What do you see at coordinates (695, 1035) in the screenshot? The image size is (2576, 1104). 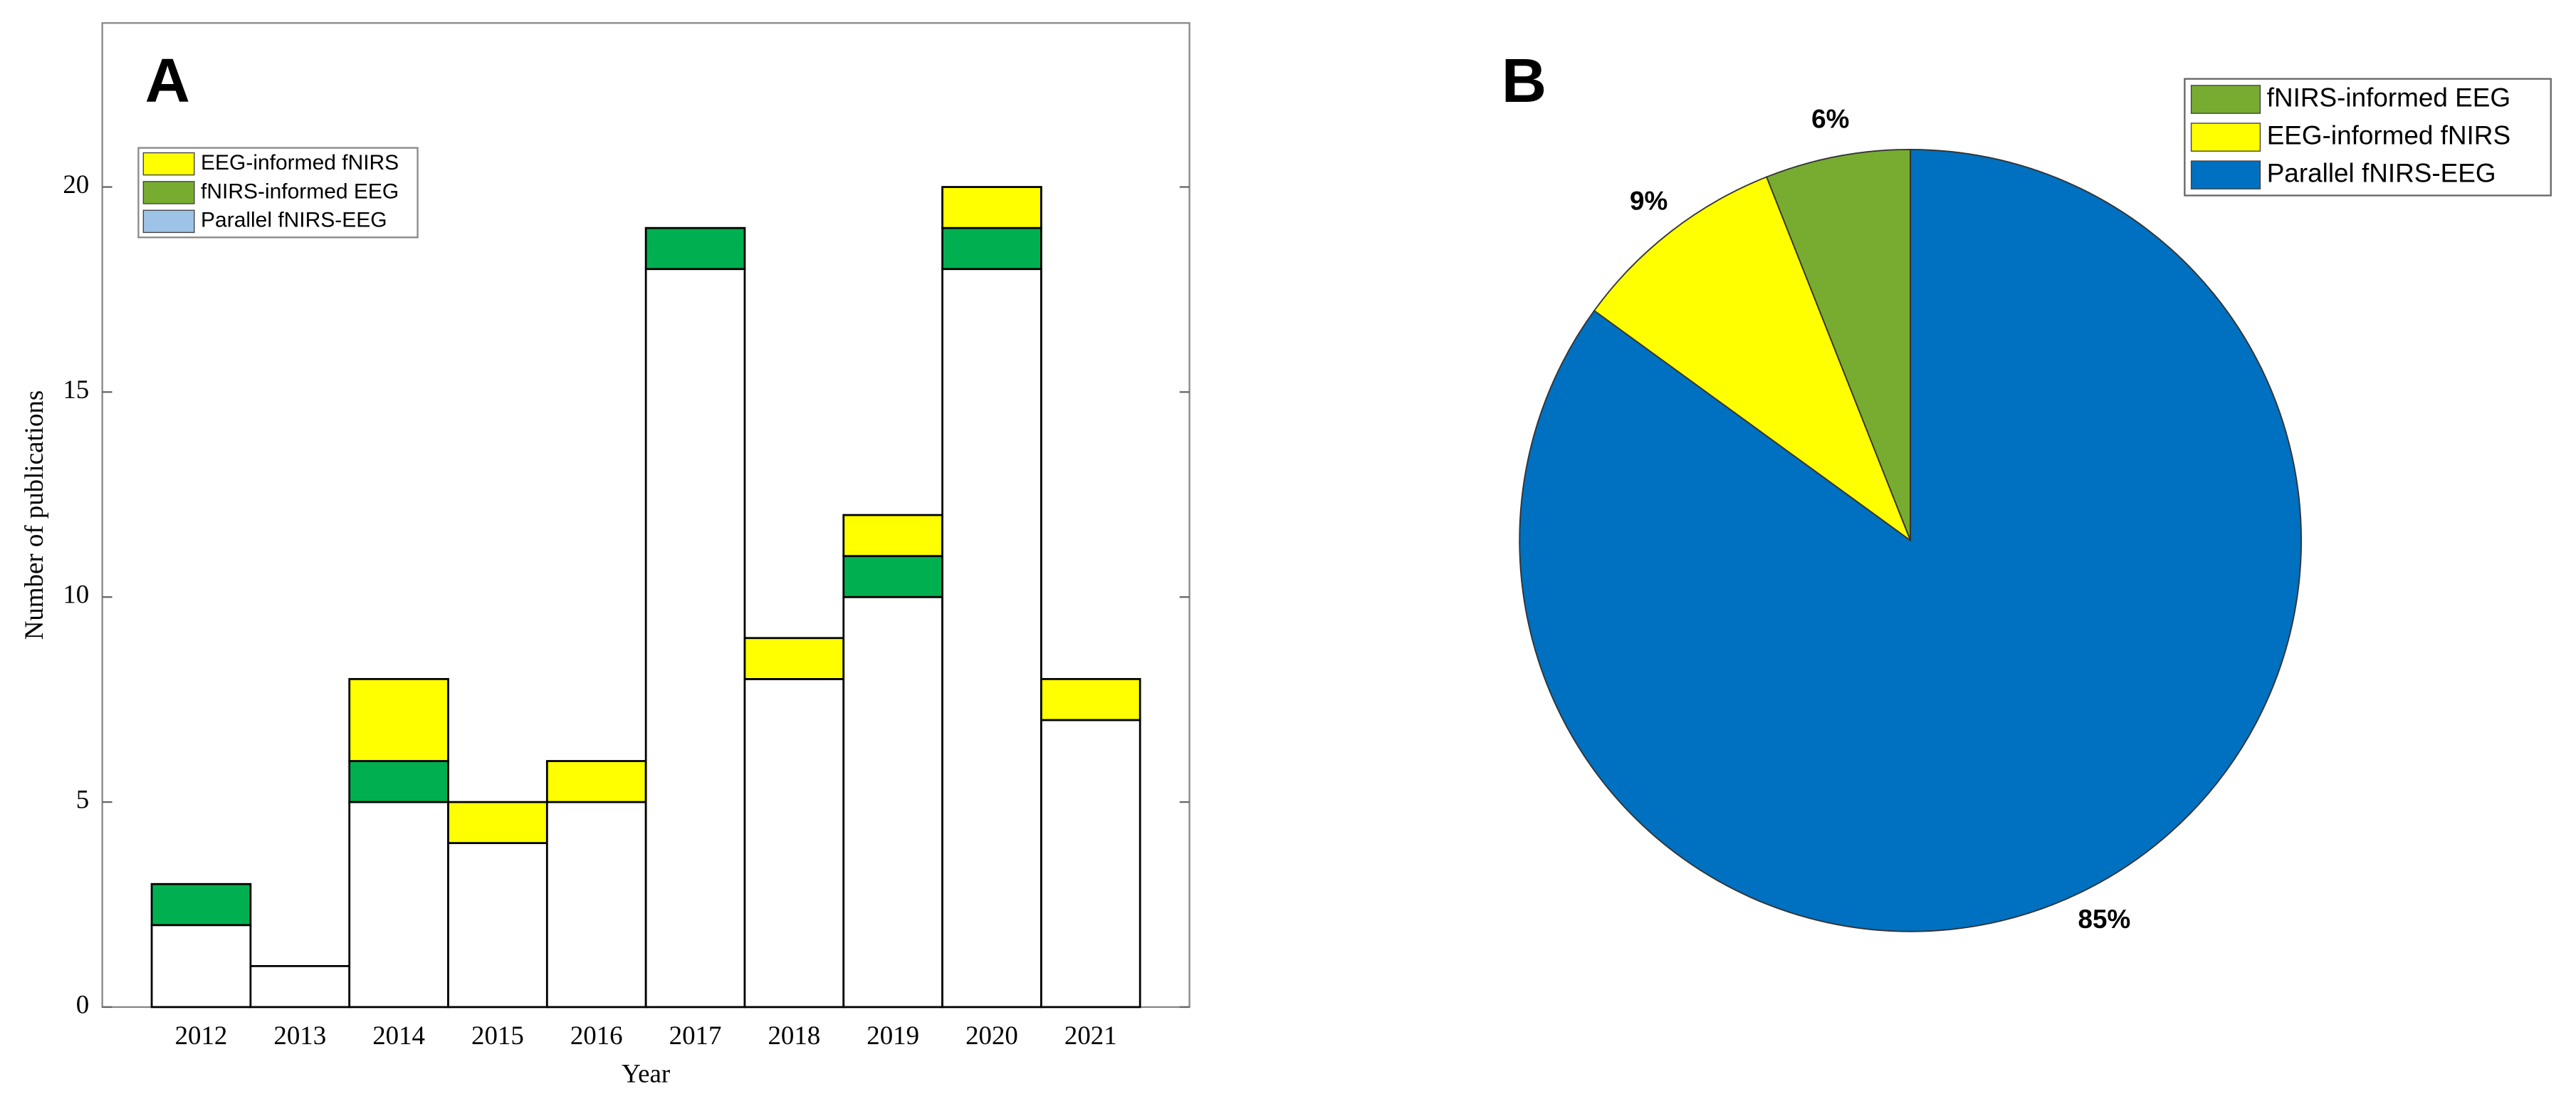 I see `x-tick-label: 2017` at bounding box center [695, 1035].